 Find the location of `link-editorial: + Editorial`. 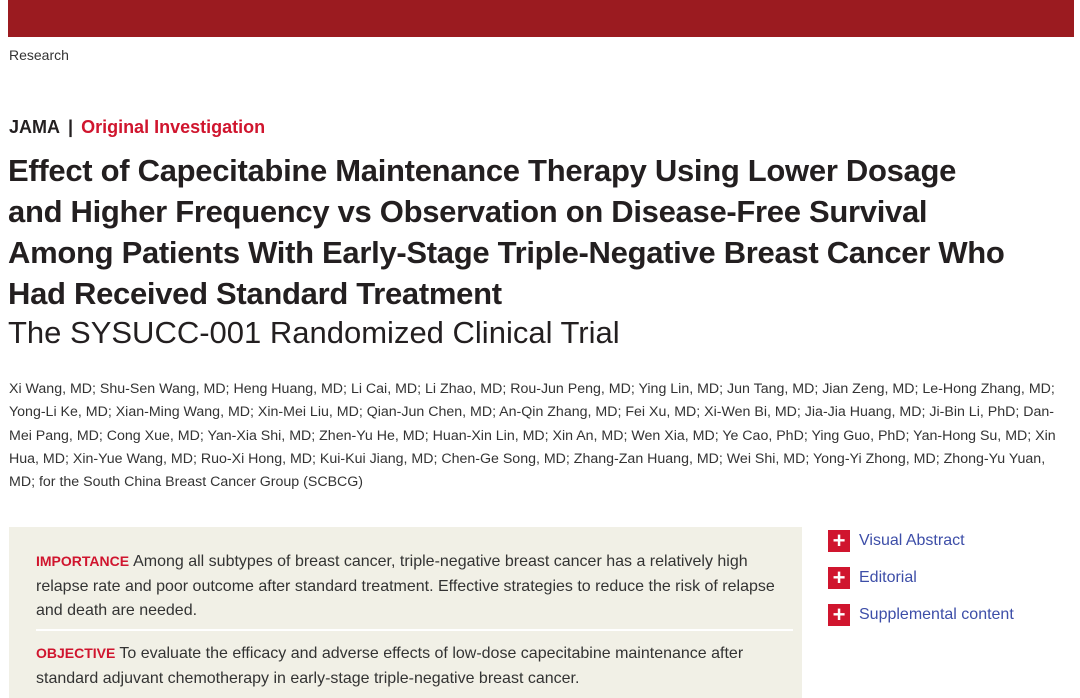

link-editorial: + Editorial is located at coordinates (921, 577).